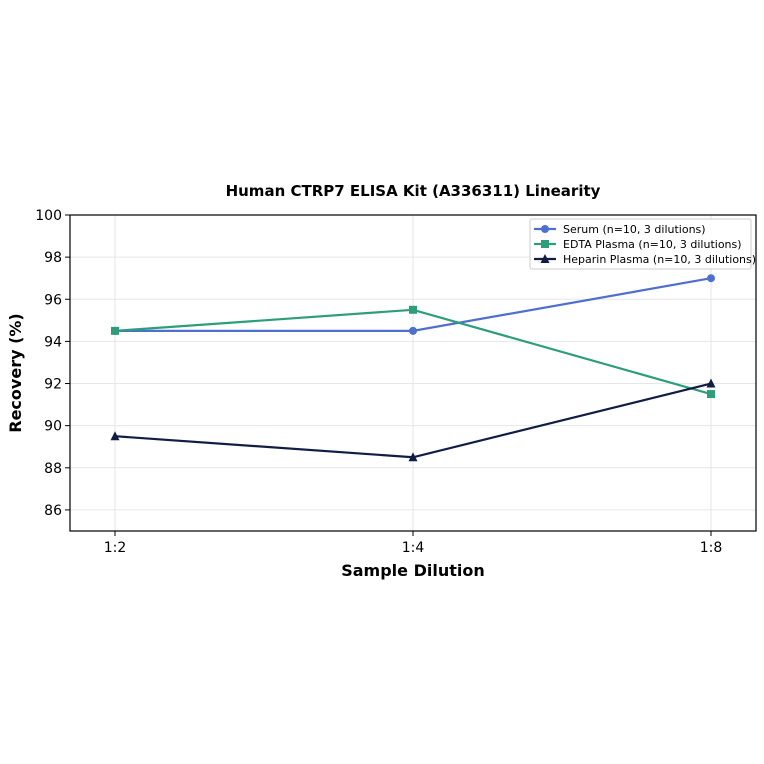 The height and width of the screenshot is (764, 764). What do you see at coordinates (53, 258) in the screenshot?
I see `y-tick-label: 98` at bounding box center [53, 258].